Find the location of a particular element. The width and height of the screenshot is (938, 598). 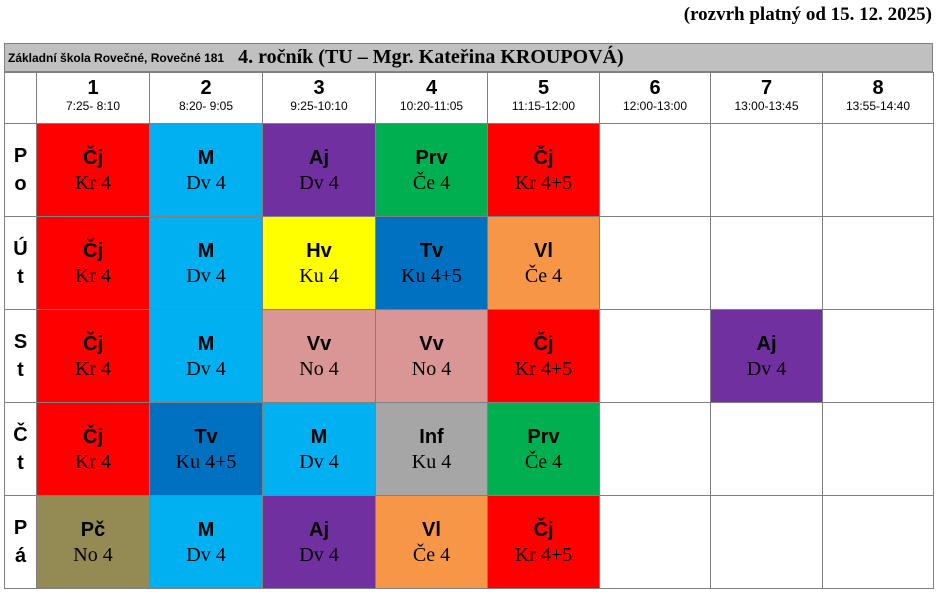

period-header: 5 11:15-12:00 is located at coordinates (543, 98).